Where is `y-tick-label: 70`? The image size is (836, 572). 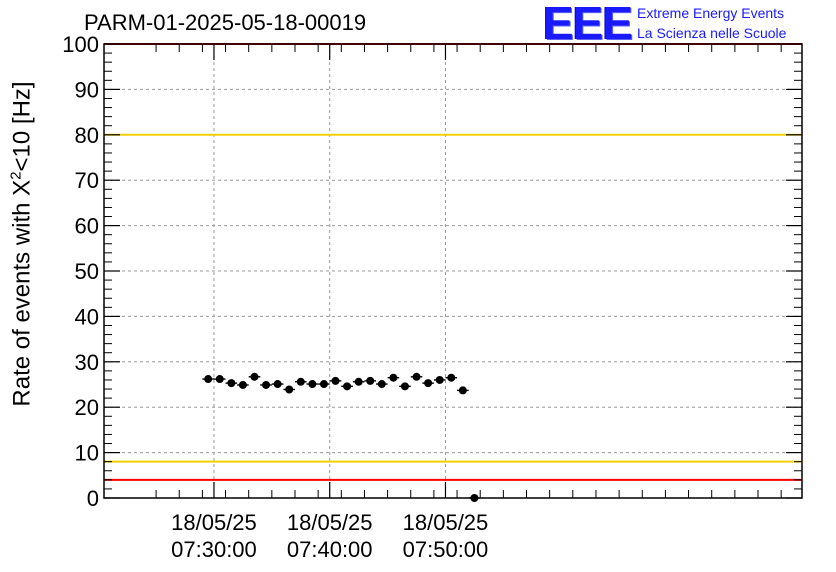
y-tick-label: 70 is located at coordinates (87, 180).